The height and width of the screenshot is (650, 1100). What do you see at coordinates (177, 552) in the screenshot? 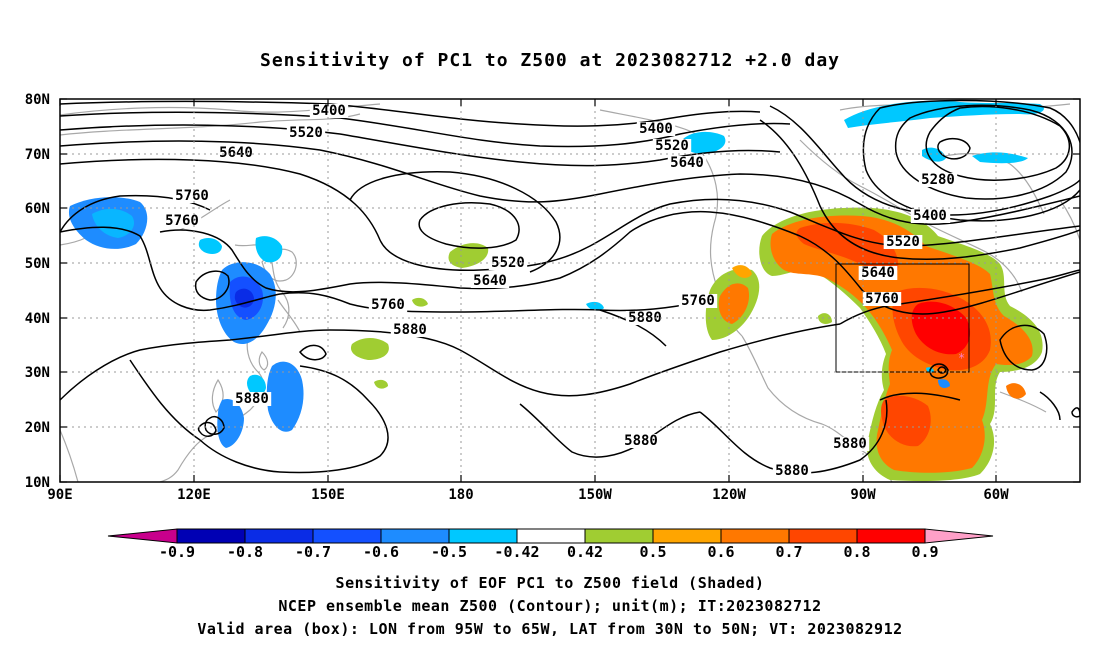
I see `colorbar-label: -0.9` at bounding box center [177, 552].